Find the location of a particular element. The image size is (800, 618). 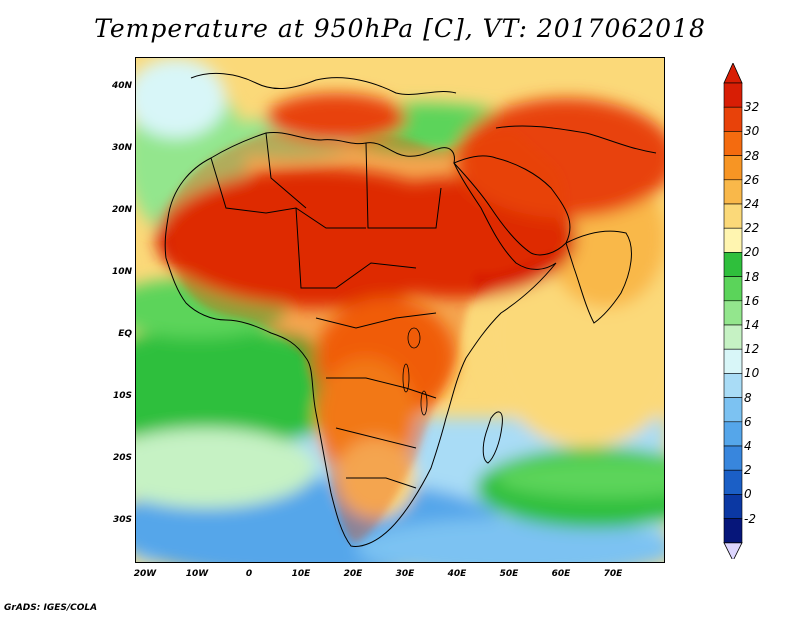

lat-label: EQ is located at coordinates (125, 334).